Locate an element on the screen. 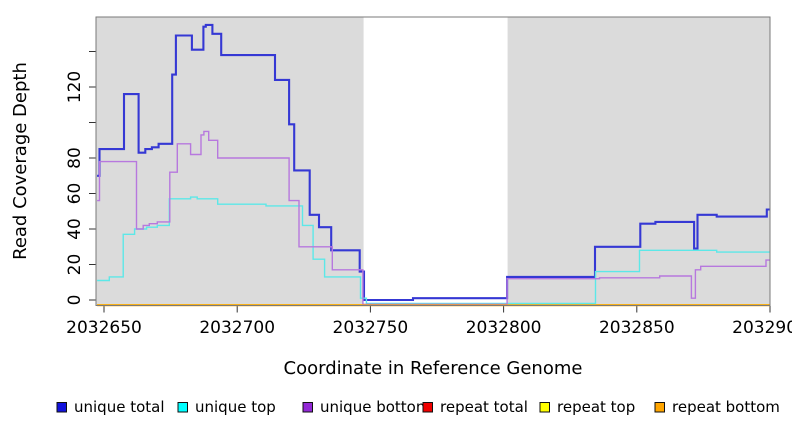  legend-swatch-unique-total is located at coordinates (61, 407).